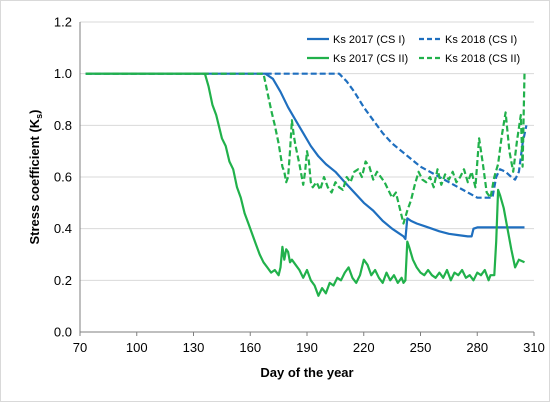 Image resolution: width=550 pixels, height=402 pixels. I want to click on y-axis-title: Stress coefficient (Ks), so click(35, 176).